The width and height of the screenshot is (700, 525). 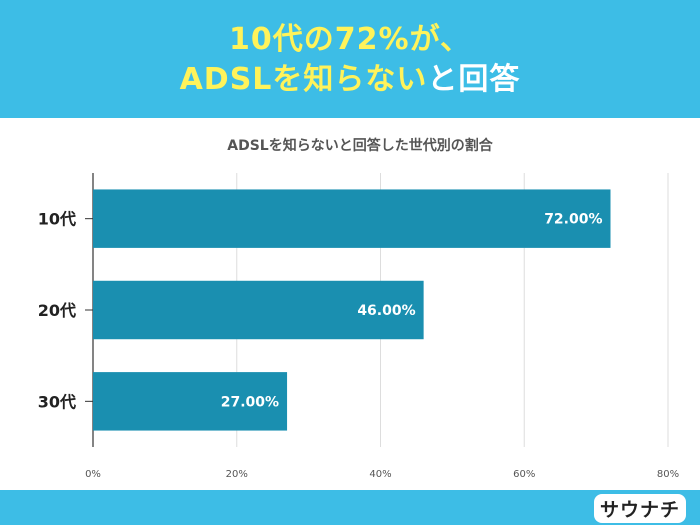 I want to click on category-label: 30代, so click(x=57, y=401).